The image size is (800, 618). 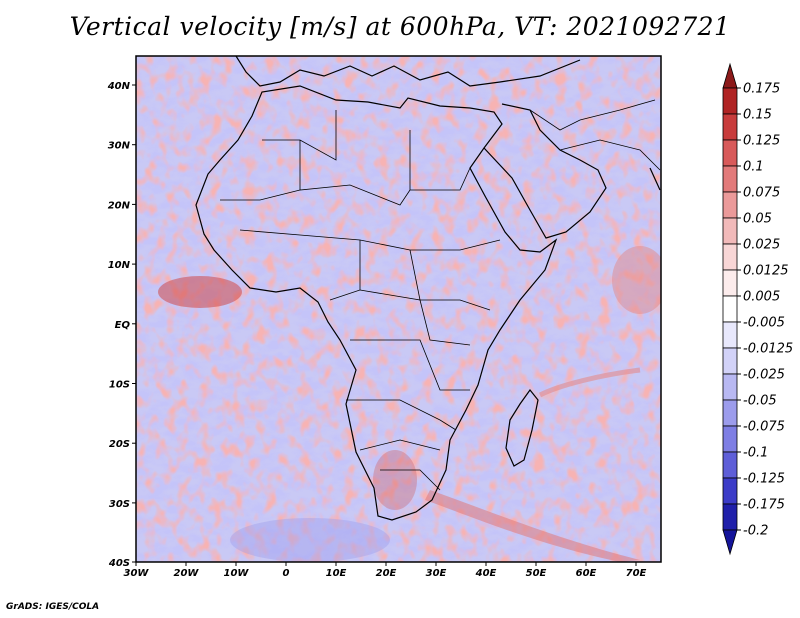 I want to click on lon-tick-label: 70E, so click(x=636, y=573).